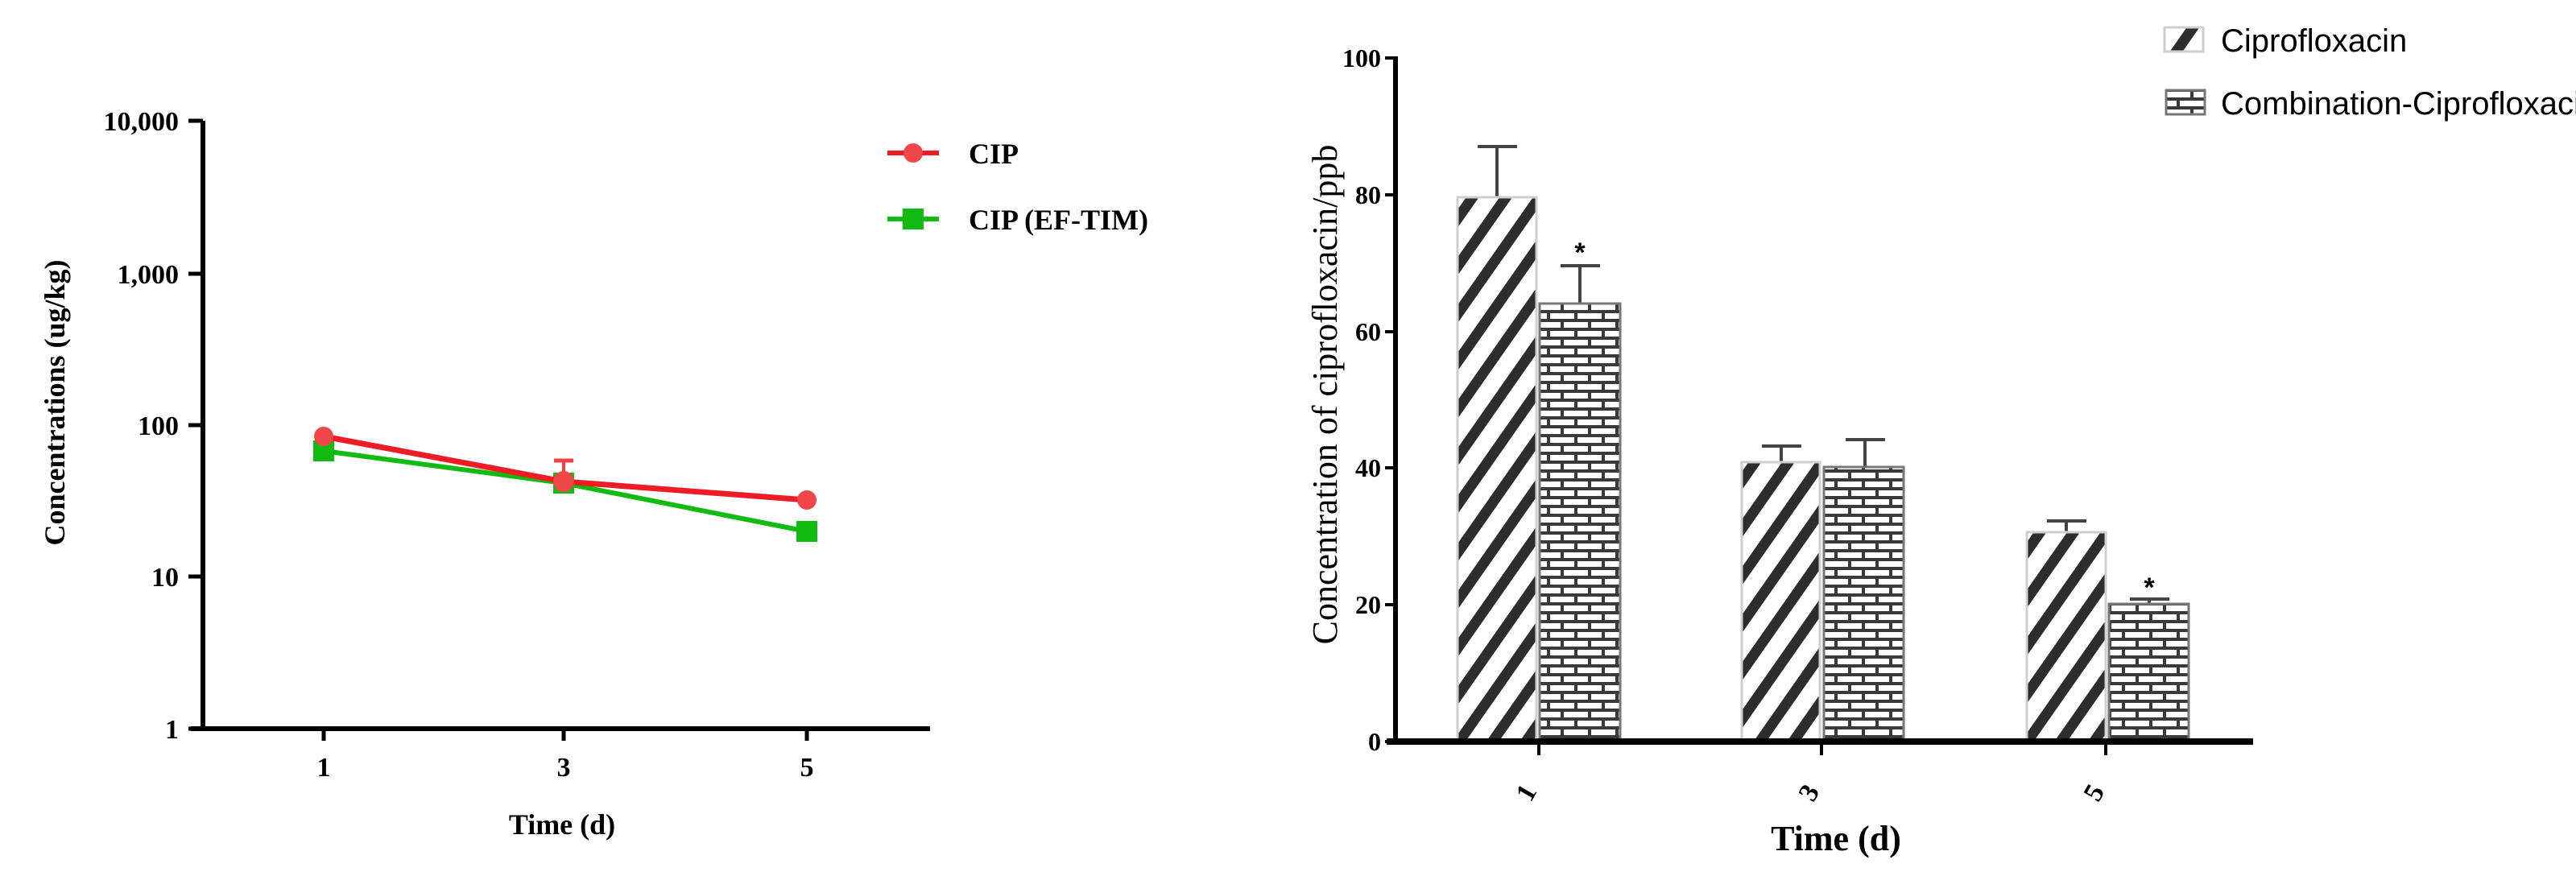 Image resolution: width=2576 pixels, height=872 pixels. I want to click on legend-item-cip-ef-tim: CIP (EF-TIM), so click(1018, 220).